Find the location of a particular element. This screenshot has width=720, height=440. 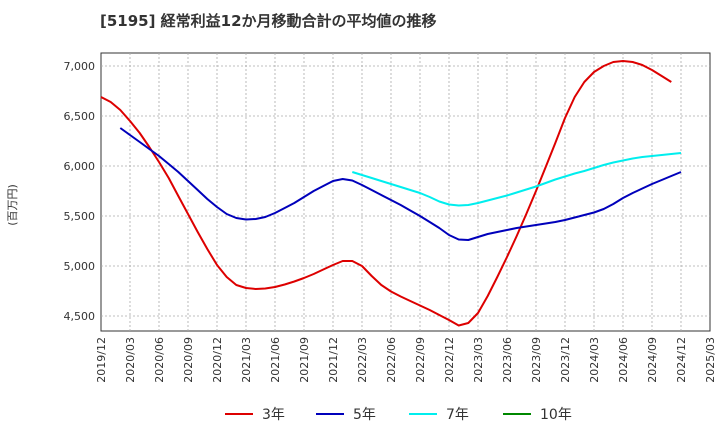

x-tick-label: 2020/03 is located at coordinates (130, 360).